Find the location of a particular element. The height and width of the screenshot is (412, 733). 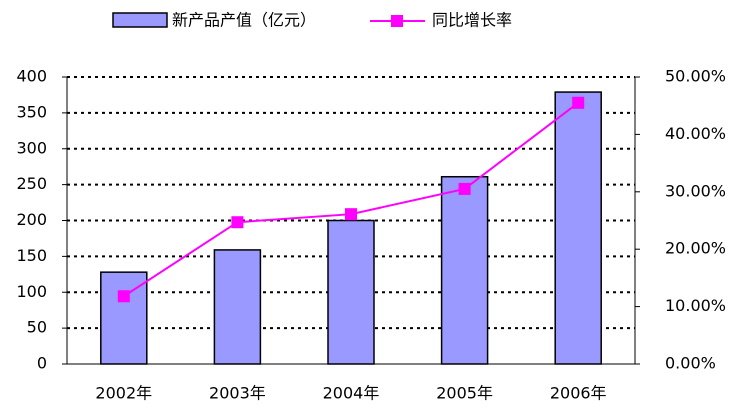

y-tick-label: 400 is located at coordinates (31, 76).